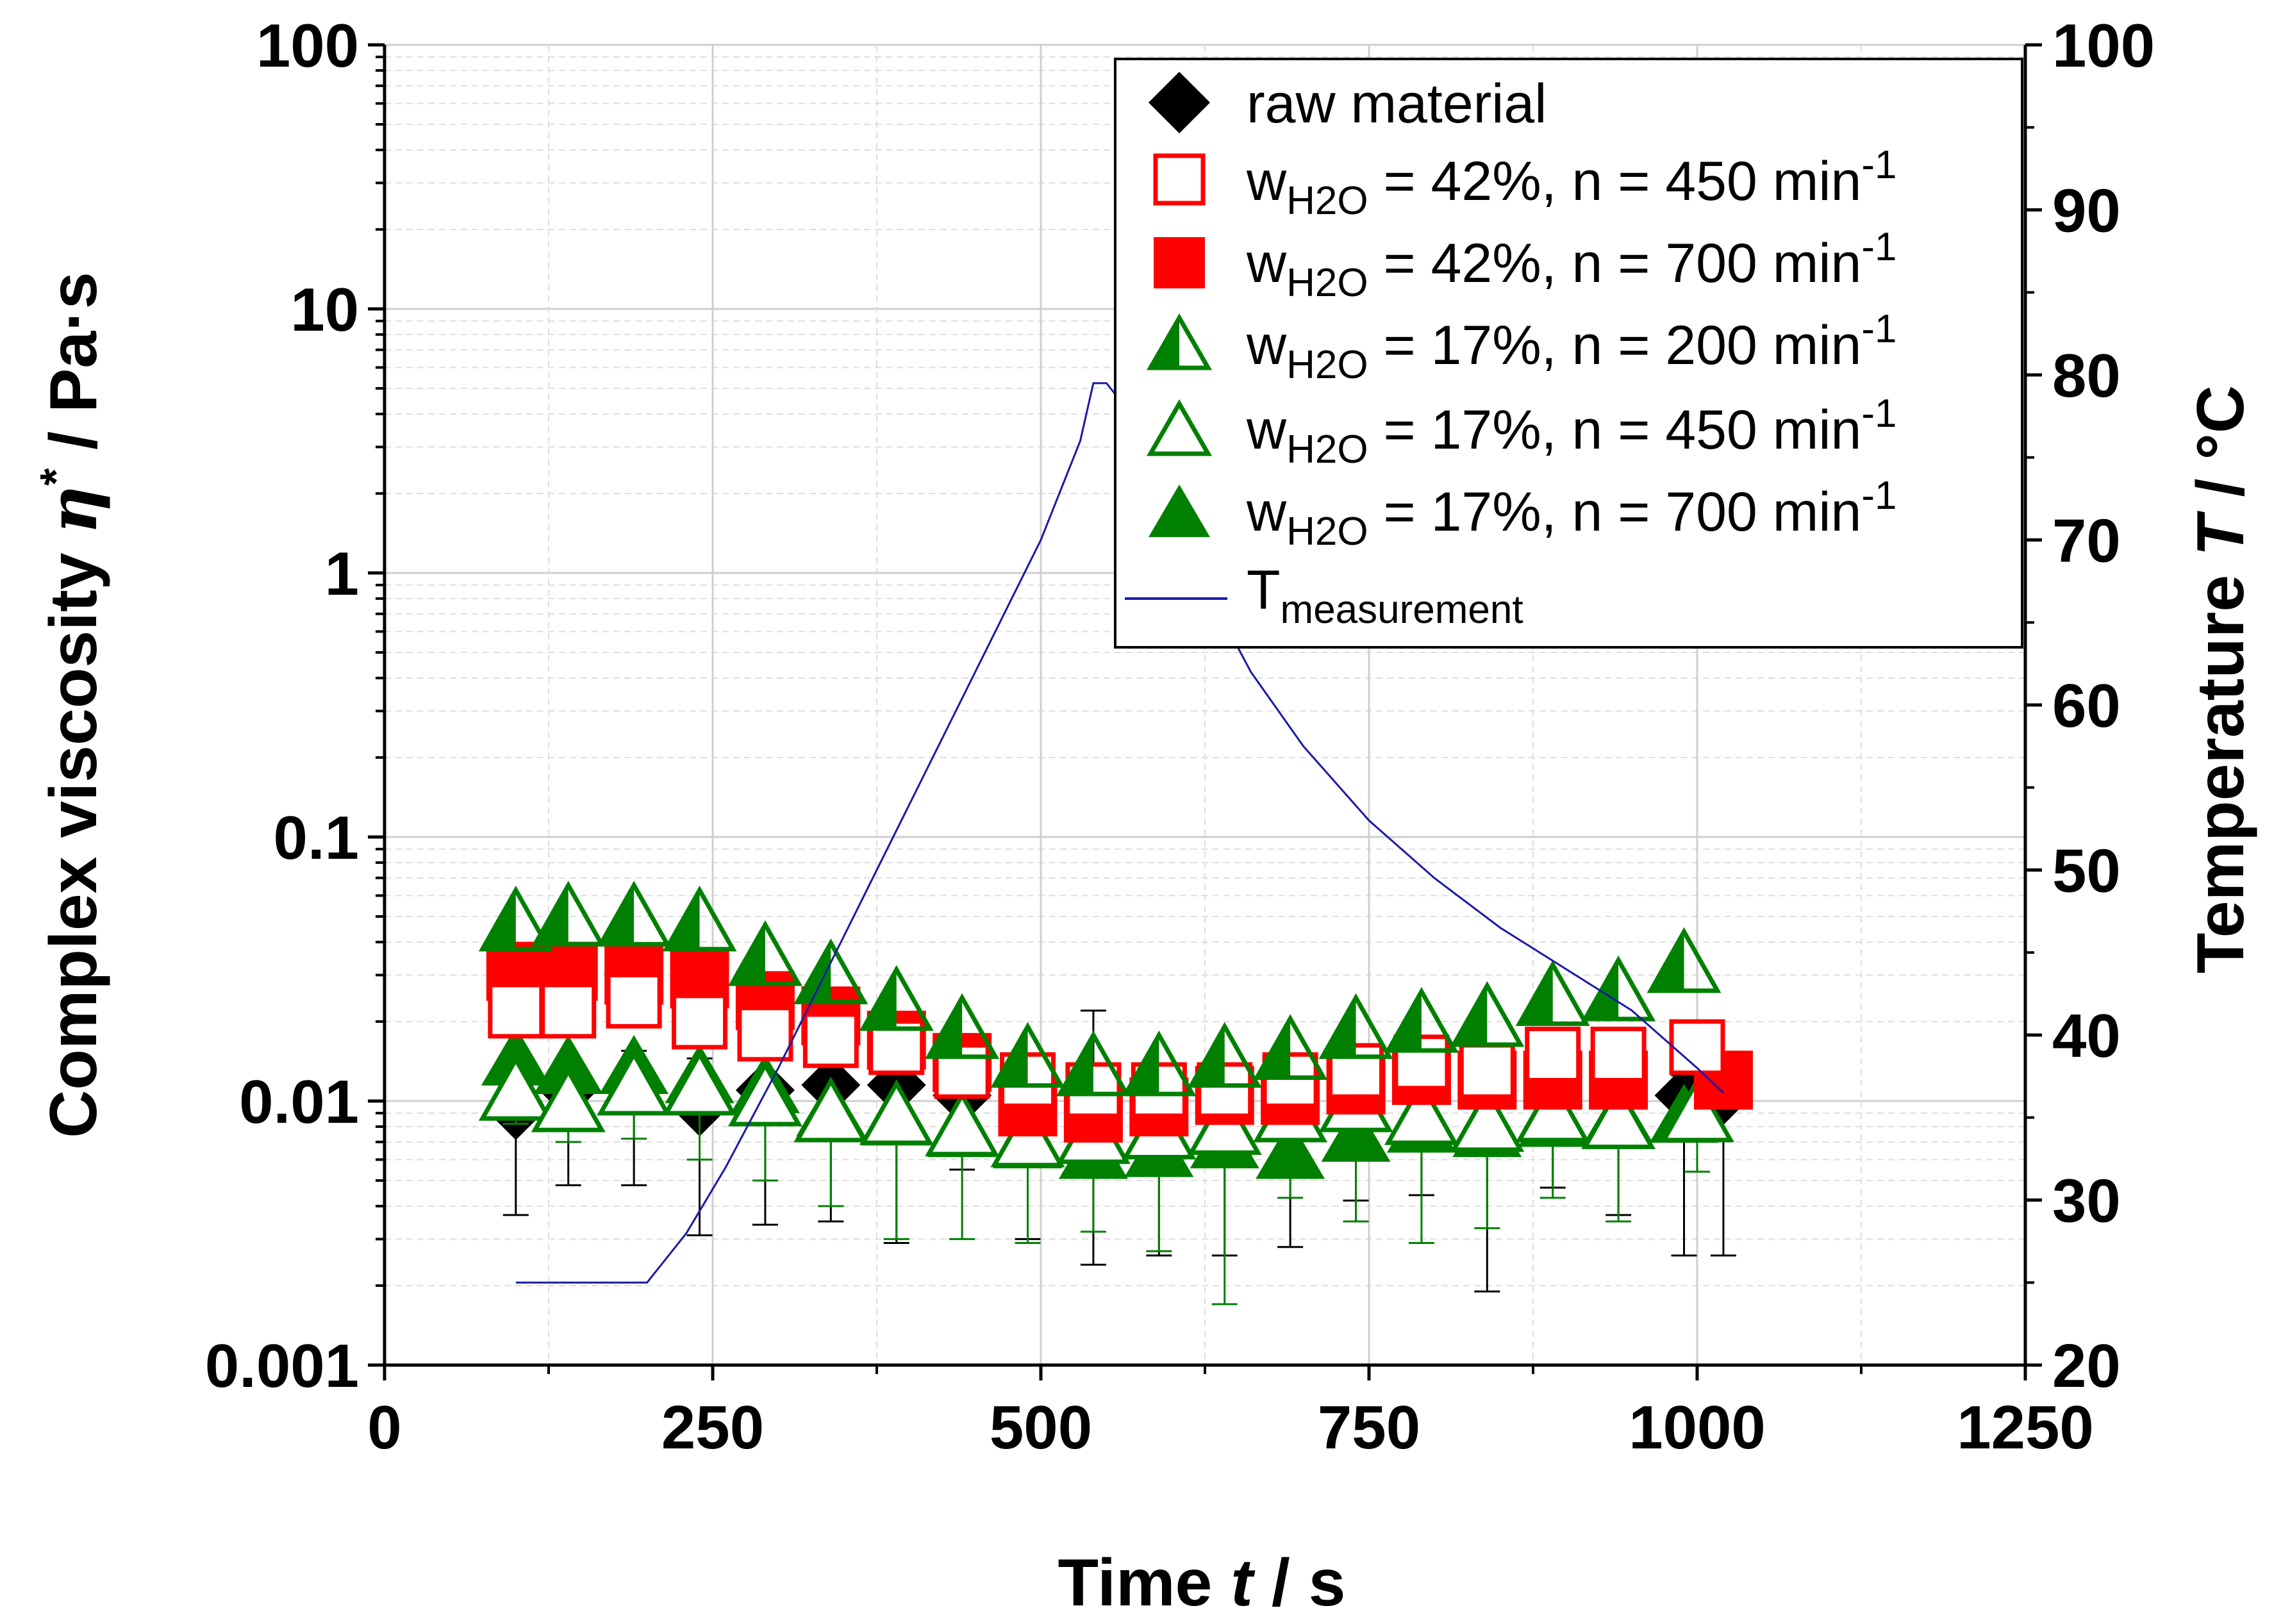 The height and width of the screenshot is (1624, 2290). I want to click on y2-tick-label: 40, so click(2086, 1036).